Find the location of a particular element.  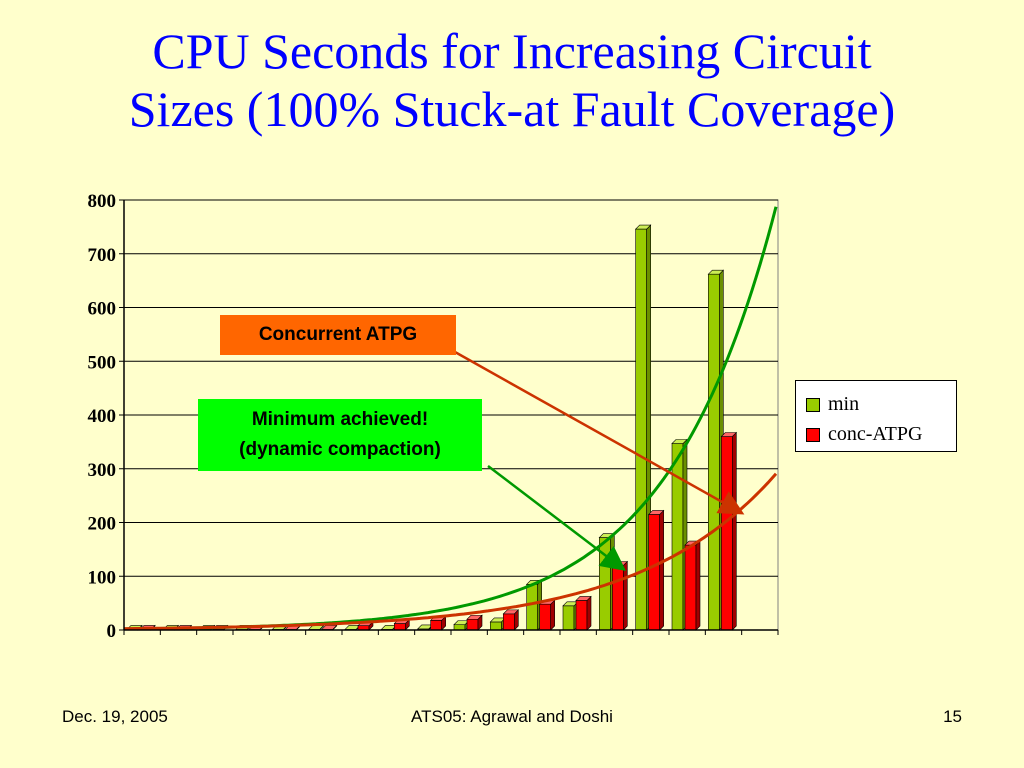

footer-page-number: 15 is located at coordinates (952, 716).